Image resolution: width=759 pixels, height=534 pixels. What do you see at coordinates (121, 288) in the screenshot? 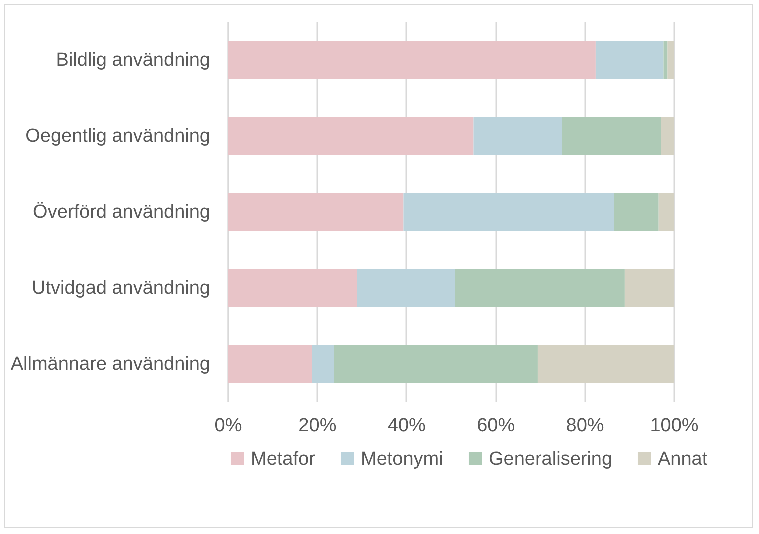
I see `y-tick-label: Utvidgad användning` at bounding box center [121, 288].